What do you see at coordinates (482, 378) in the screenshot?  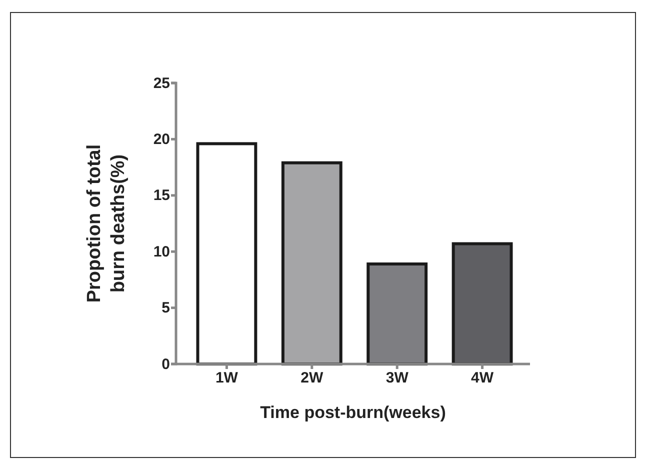 I see `x-tick-label: 4W` at bounding box center [482, 378].